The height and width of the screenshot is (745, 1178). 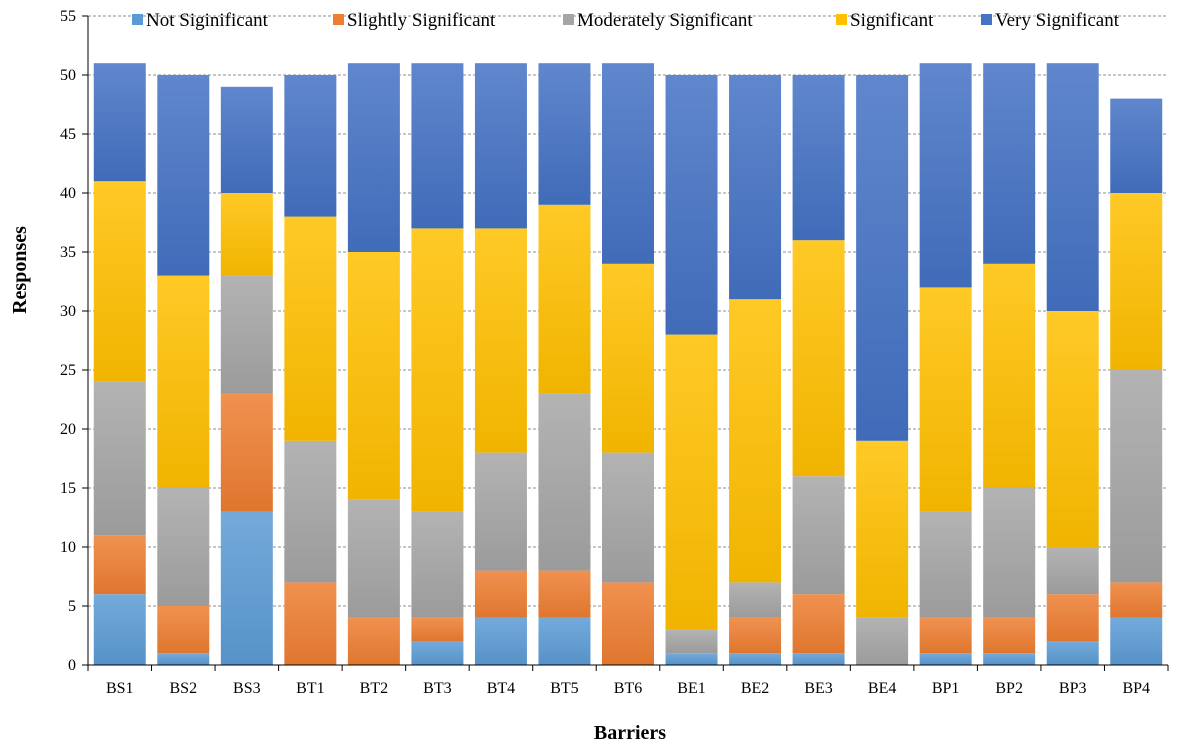 I want to click on y-tick-label: 0, so click(x=72, y=665).